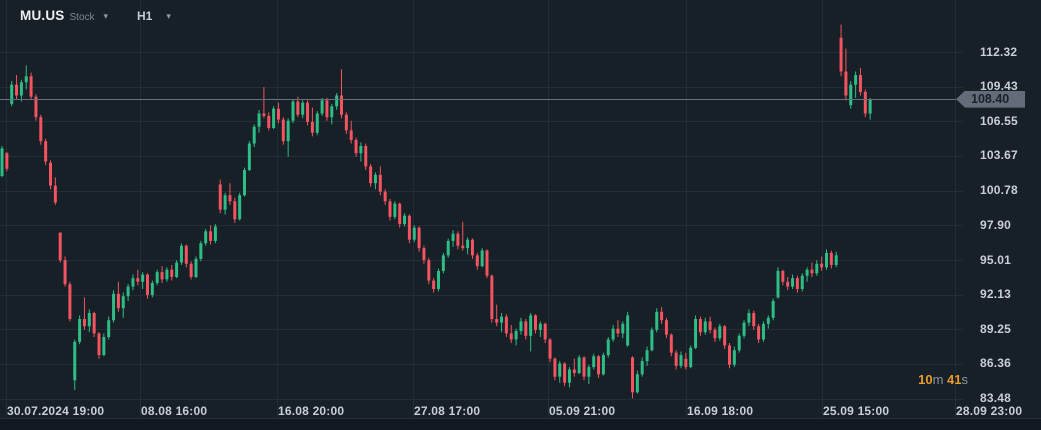  I want to click on price-tick-label: 83.48, so click(996, 398).